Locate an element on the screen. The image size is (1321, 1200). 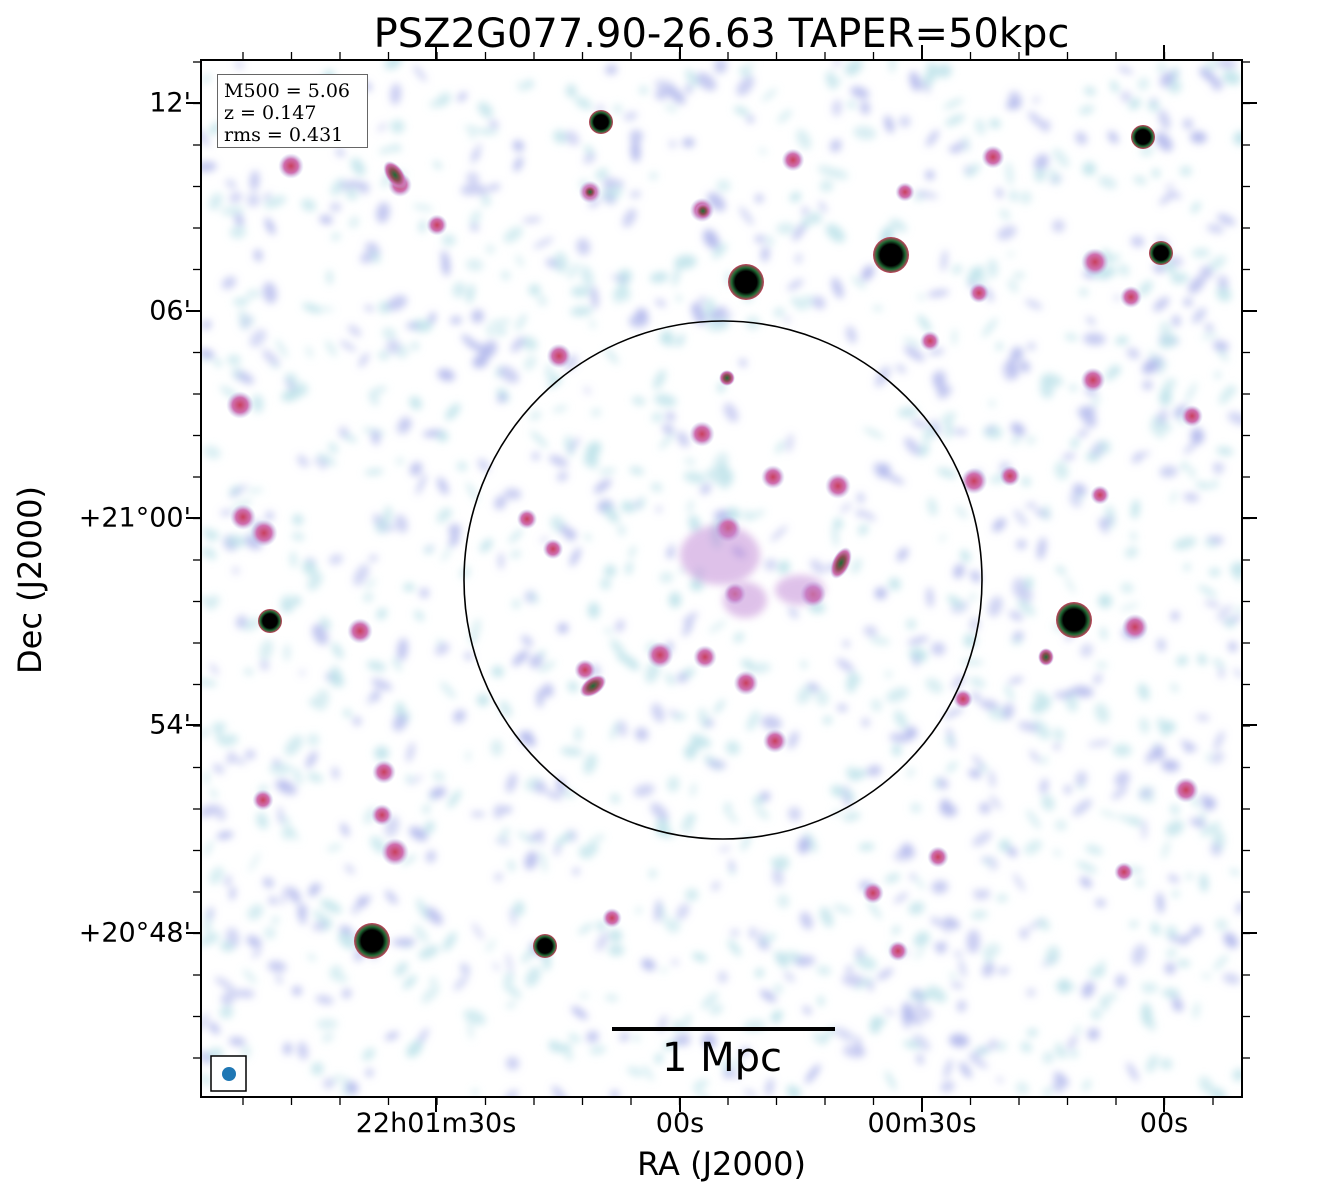
x-tick-label: 00m30s is located at coordinates (922, 1123).